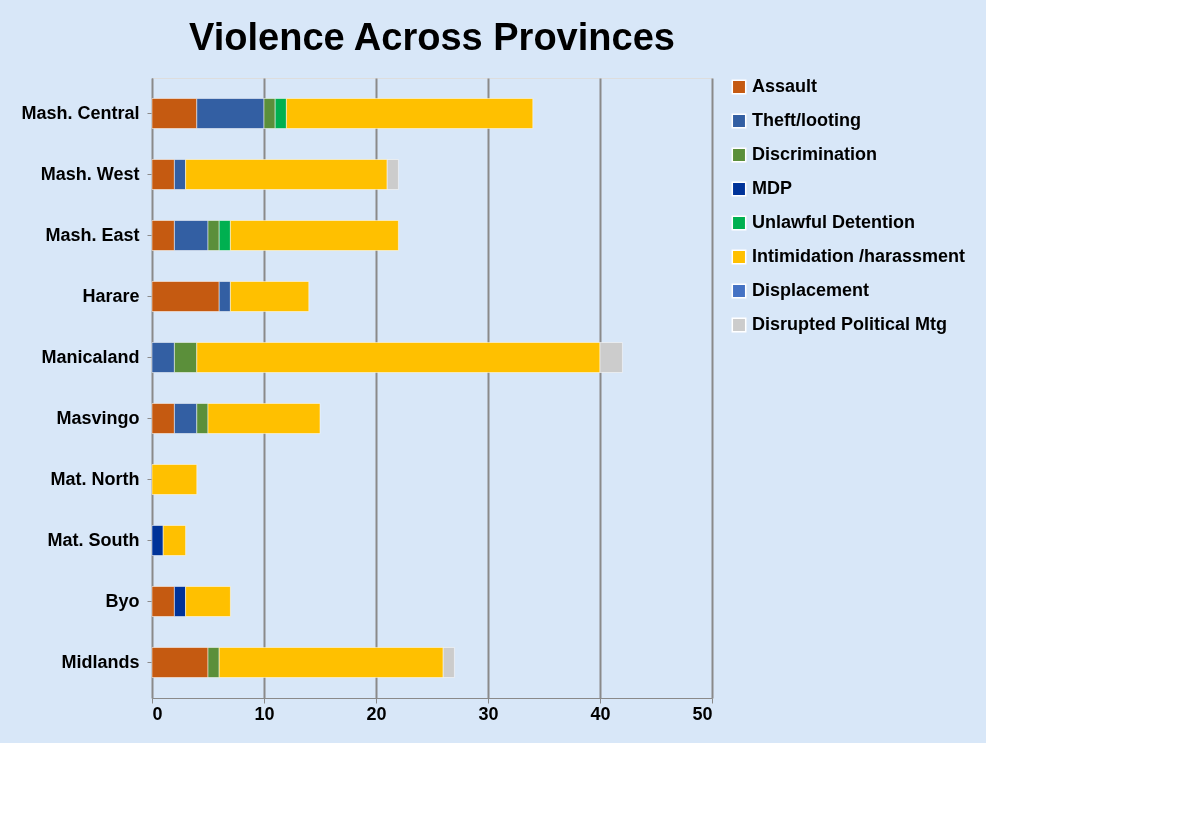 This screenshot has height=834, width=1182. Describe the element at coordinates (785, 86) in the screenshot. I see `legend-label: Assault` at that location.